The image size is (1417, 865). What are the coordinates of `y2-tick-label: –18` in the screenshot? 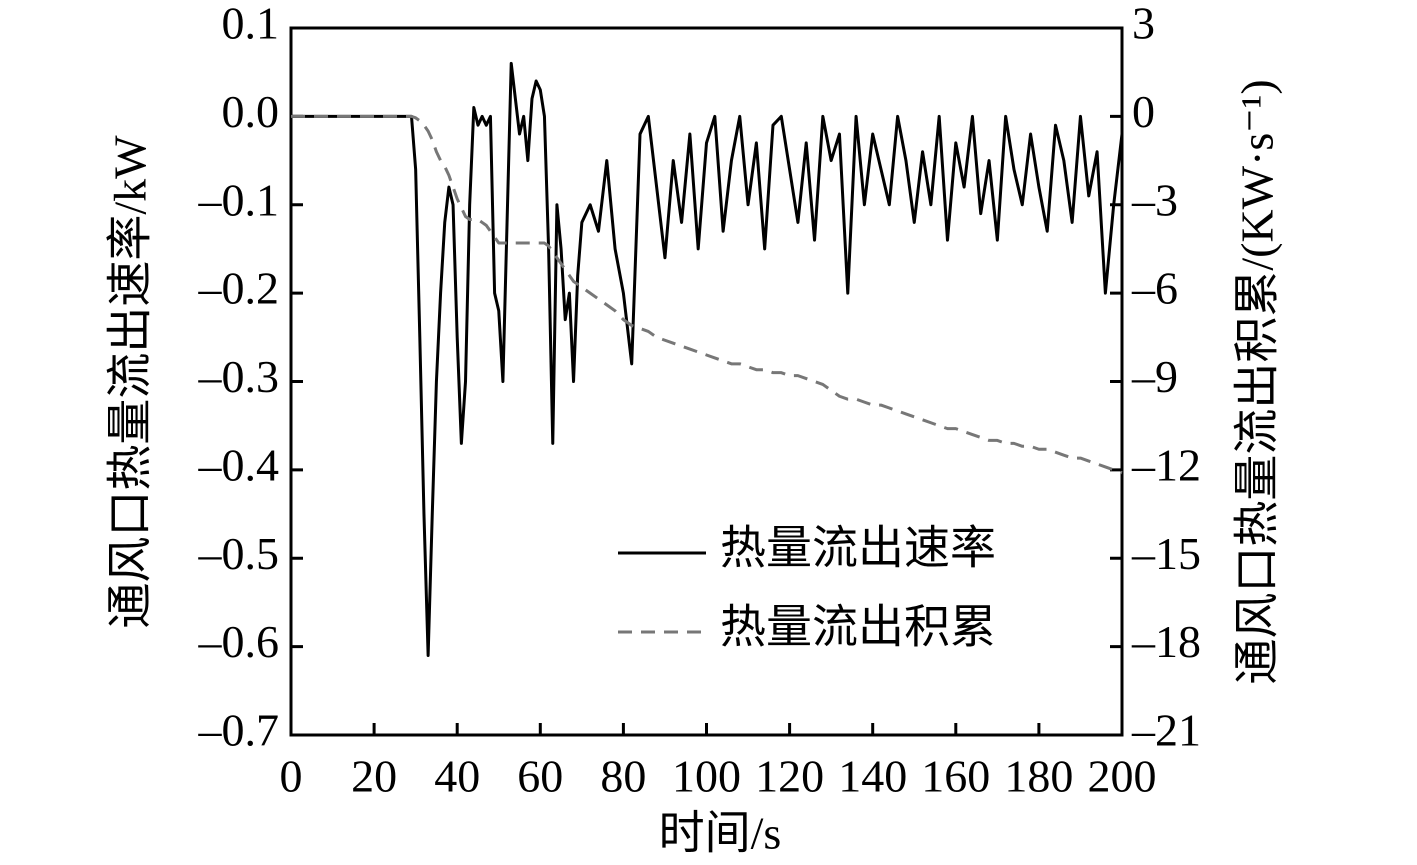 It's located at (1166, 641).